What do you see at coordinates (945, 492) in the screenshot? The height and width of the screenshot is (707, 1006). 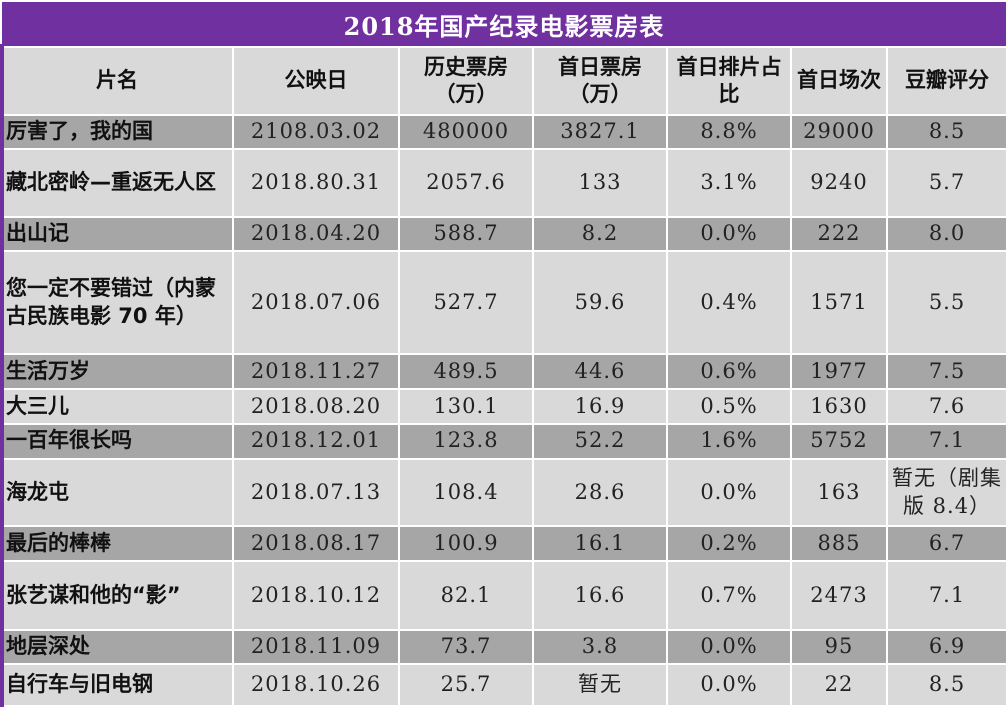 I see `douban-rating: 暂无（剧集版 8.4）` at bounding box center [945, 492].